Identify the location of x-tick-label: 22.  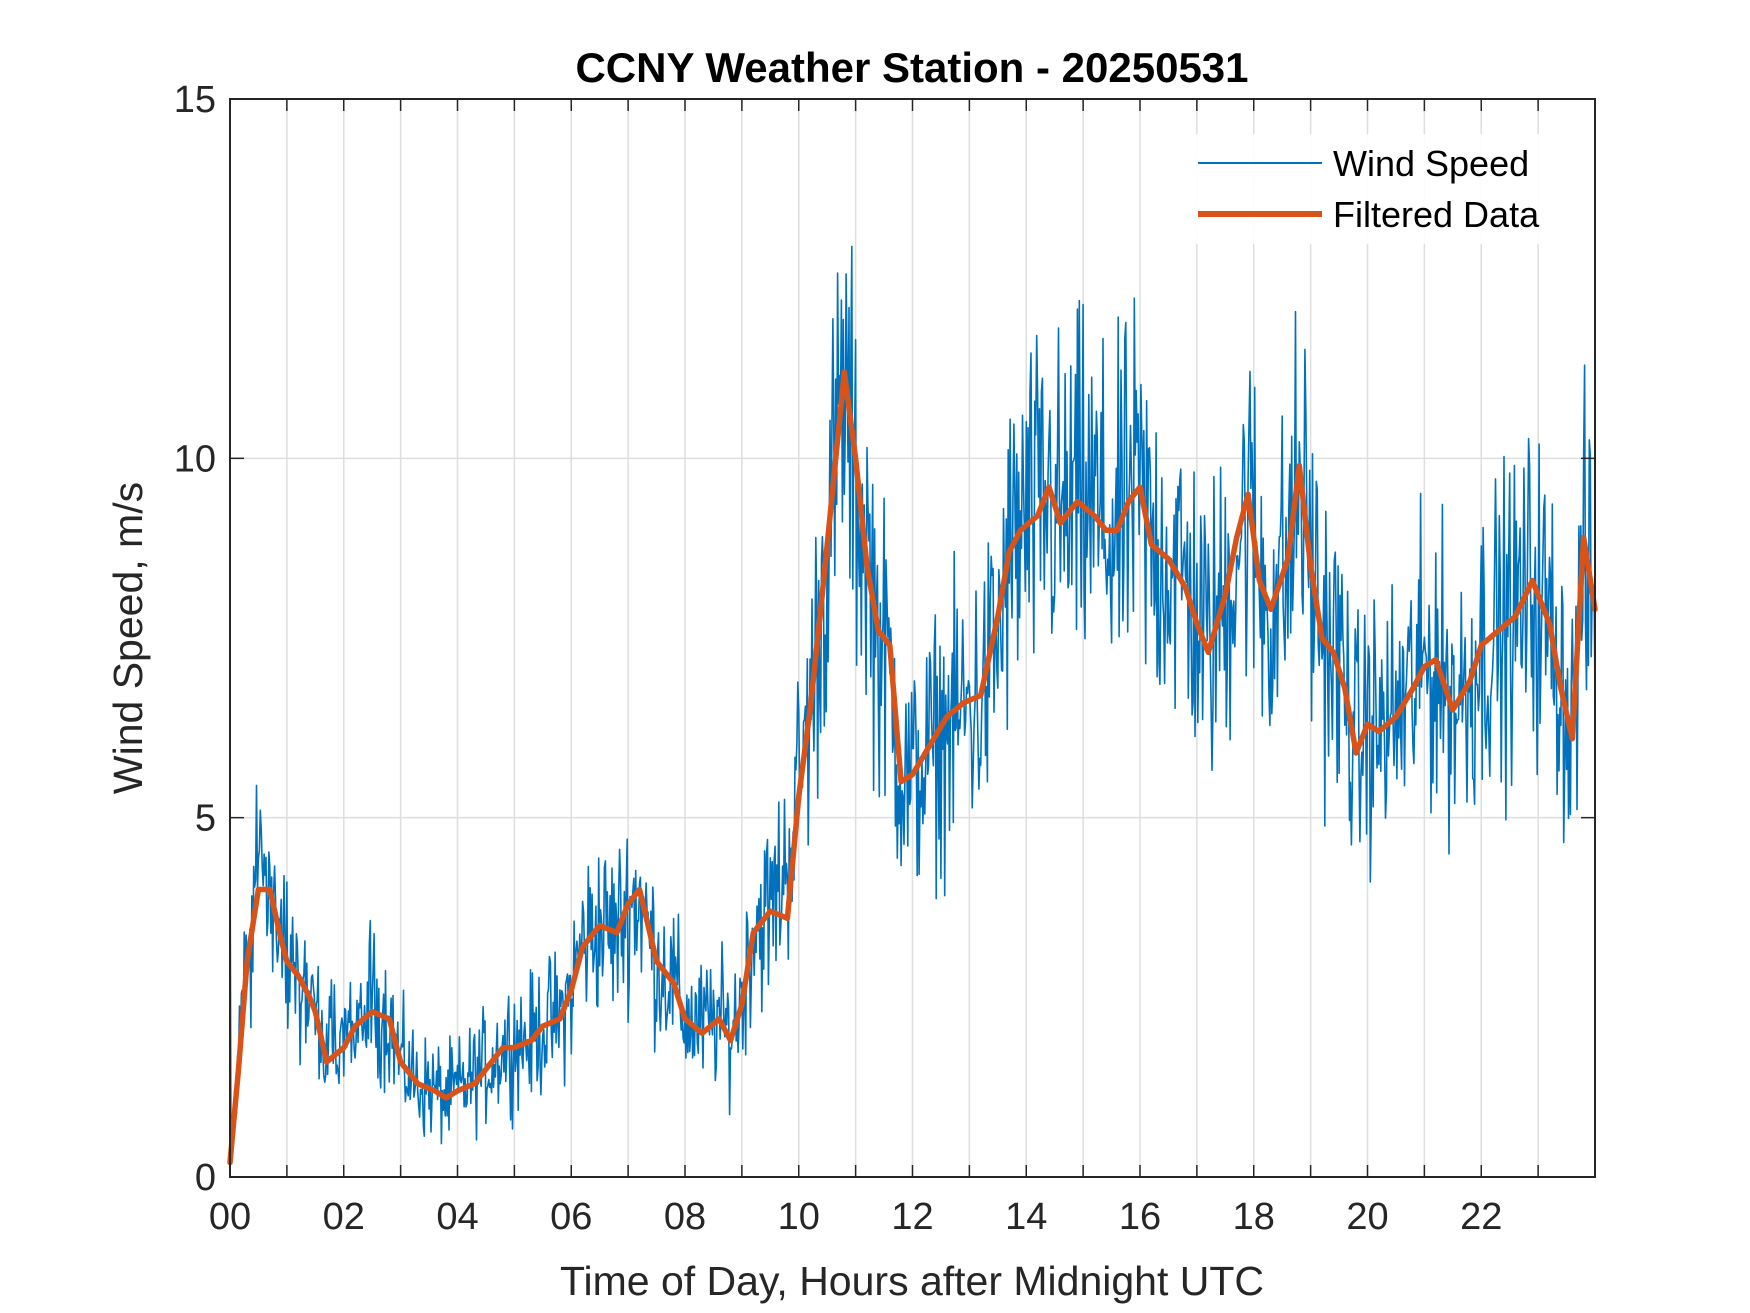
(1481, 1217).